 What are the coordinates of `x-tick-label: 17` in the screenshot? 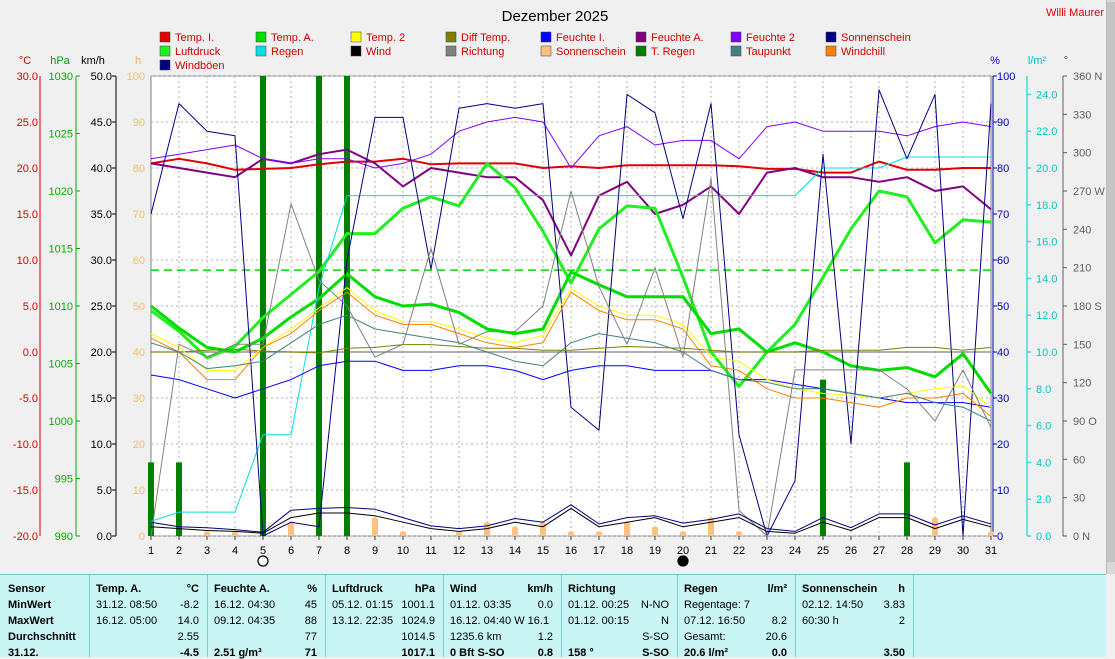 It's located at (599, 551).